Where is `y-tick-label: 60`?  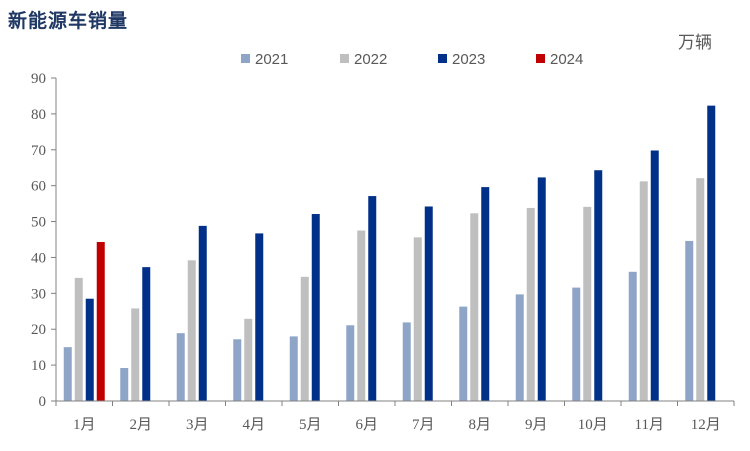
y-tick-label: 60 is located at coordinates (38, 187).